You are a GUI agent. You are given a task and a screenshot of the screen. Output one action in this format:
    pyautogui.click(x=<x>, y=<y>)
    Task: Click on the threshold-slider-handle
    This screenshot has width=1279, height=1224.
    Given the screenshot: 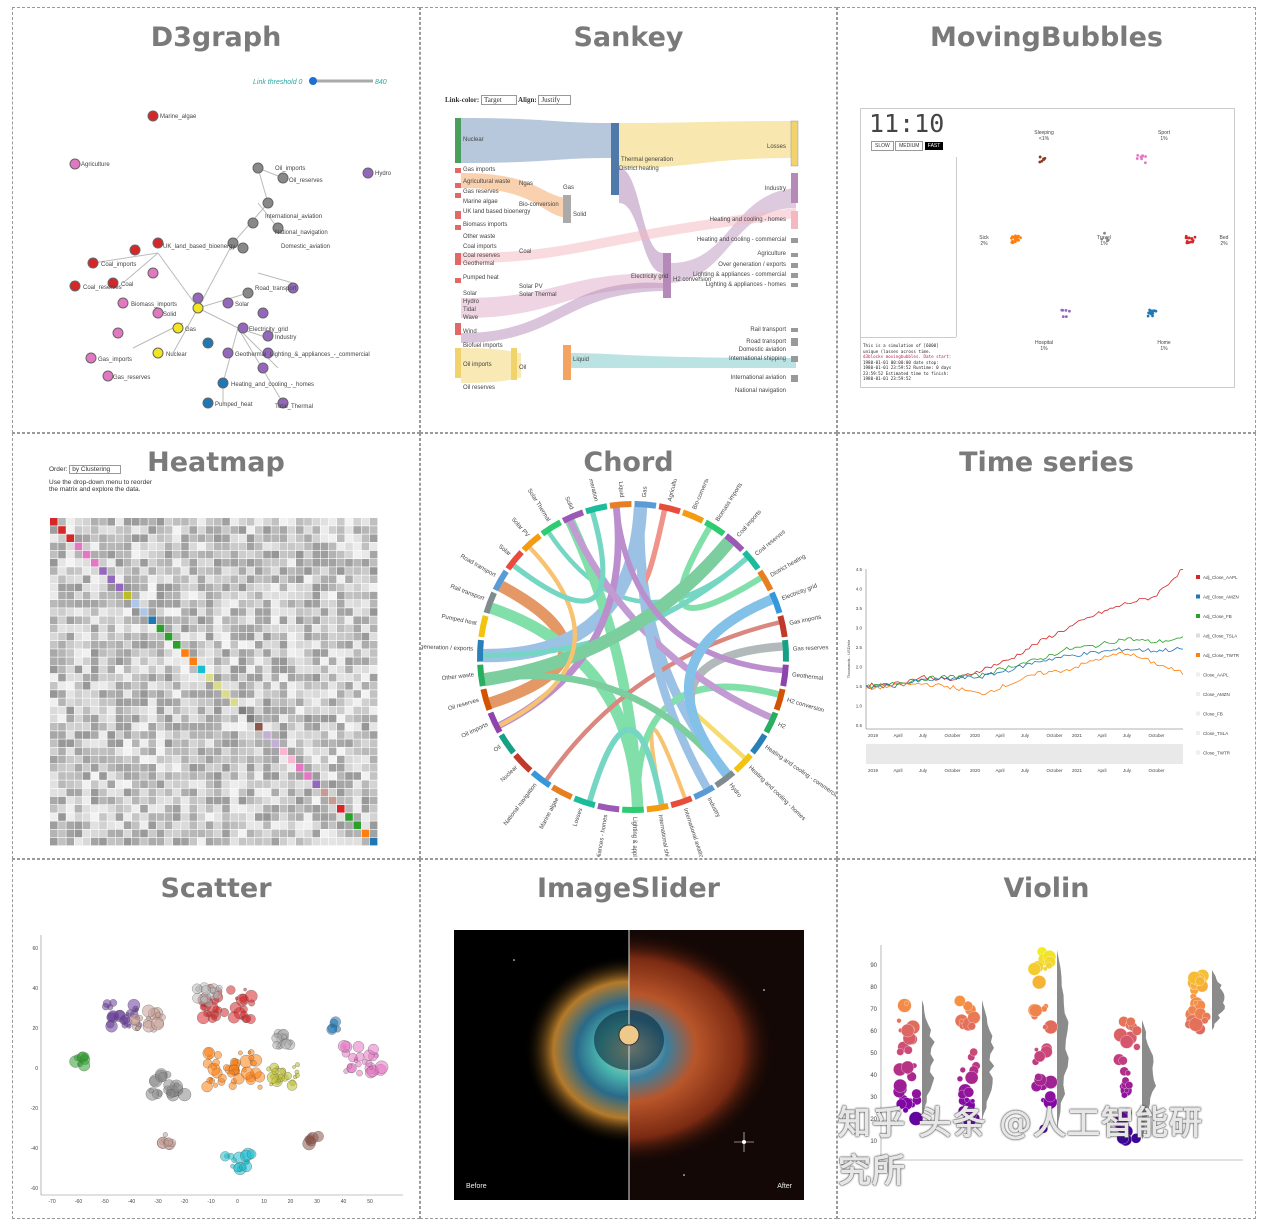 What is the action you would take?
    pyautogui.click(x=313, y=81)
    